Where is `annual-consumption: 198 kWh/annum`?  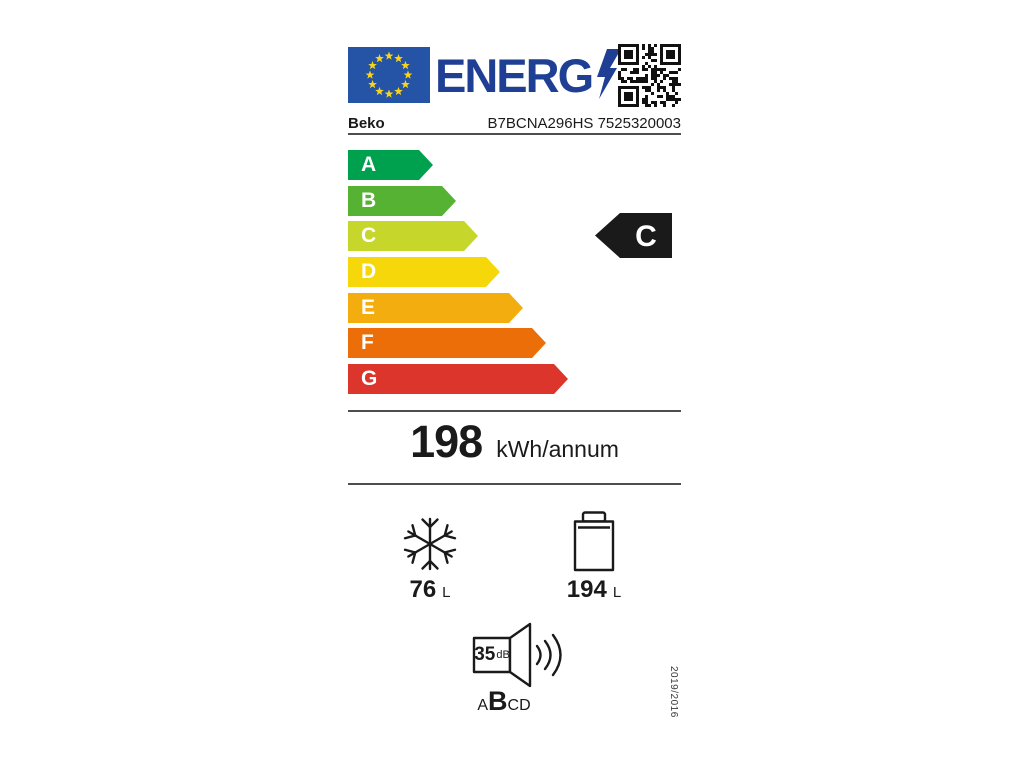 annual-consumption: 198 kWh/annum is located at coordinates (514, 445).